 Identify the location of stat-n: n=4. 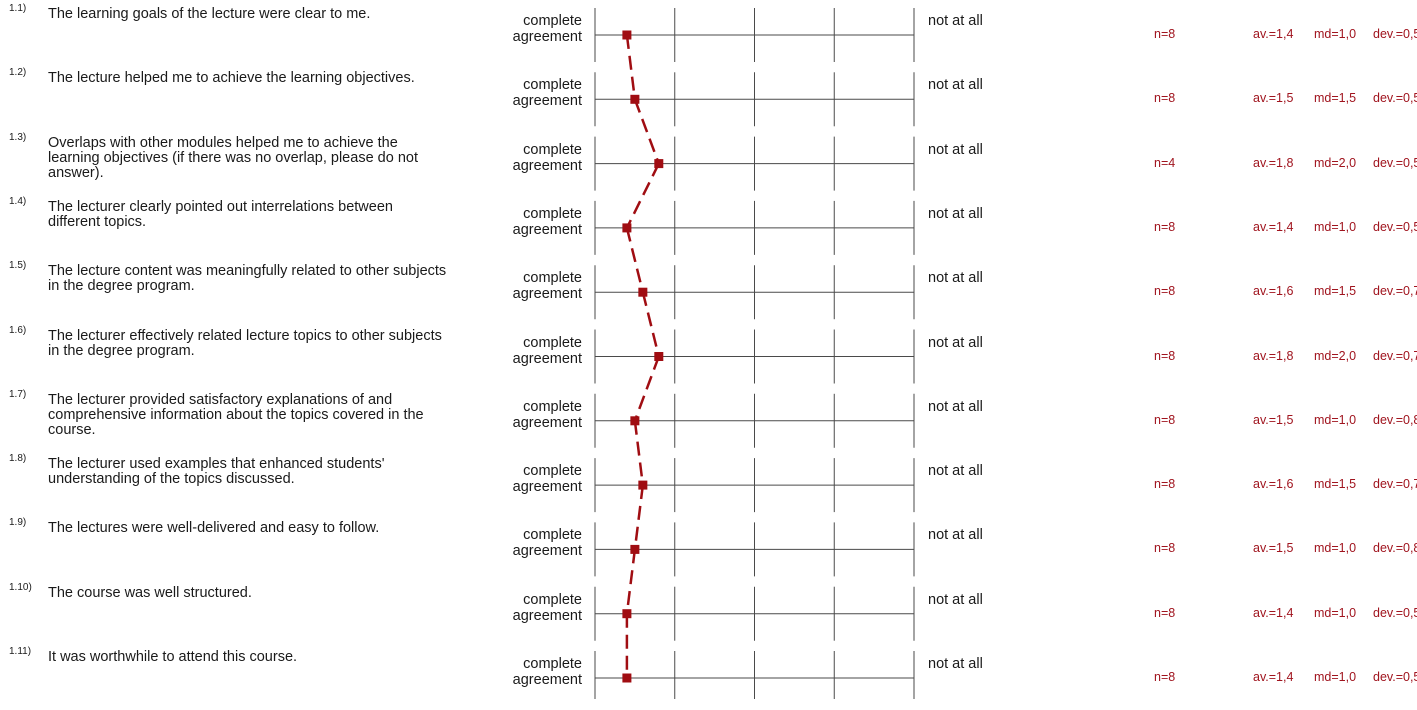
(1165, 162).